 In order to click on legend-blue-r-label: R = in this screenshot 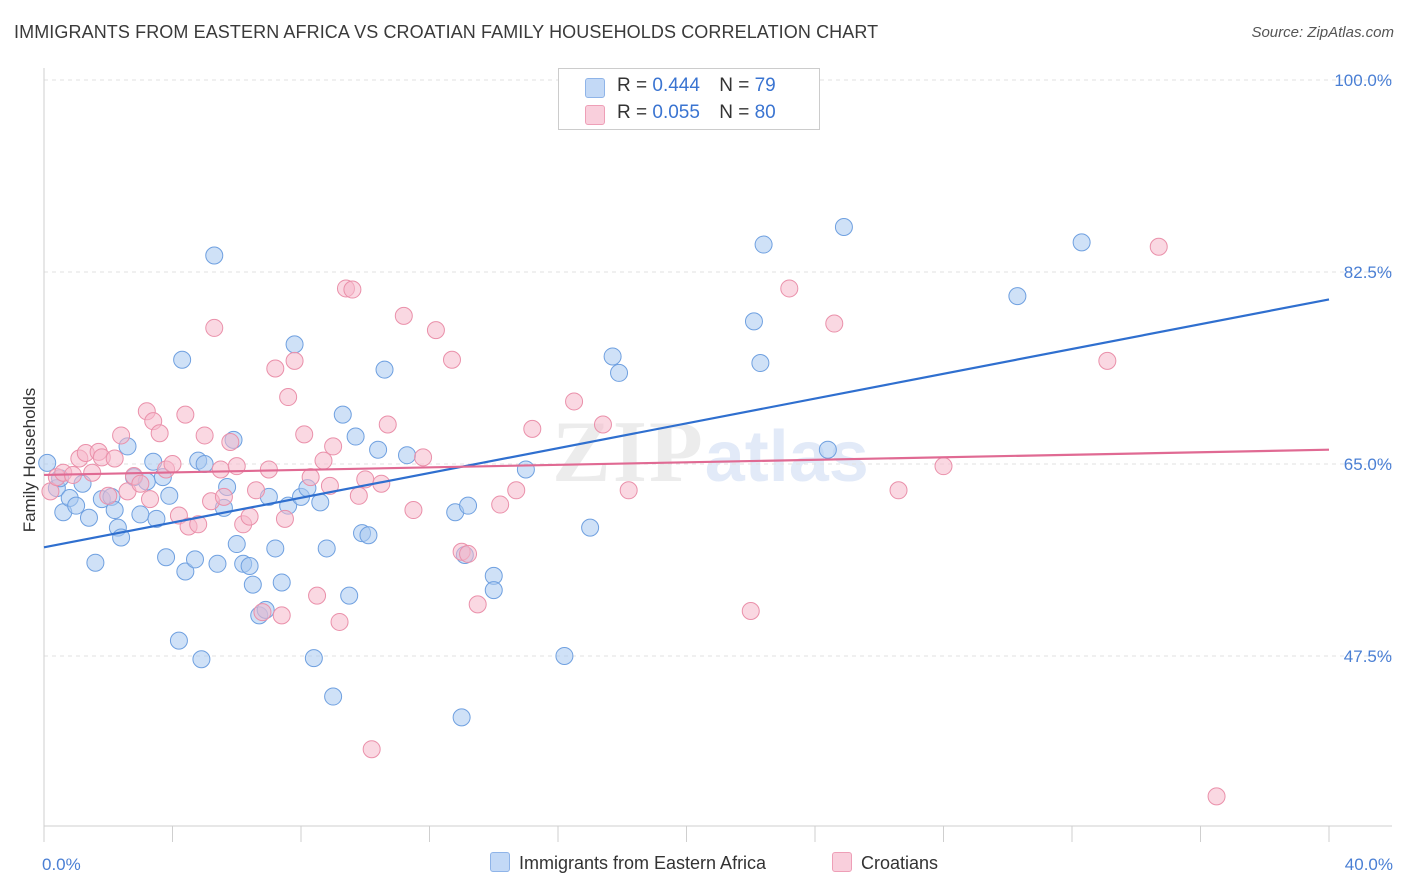, I will do `click(635, 85)`.